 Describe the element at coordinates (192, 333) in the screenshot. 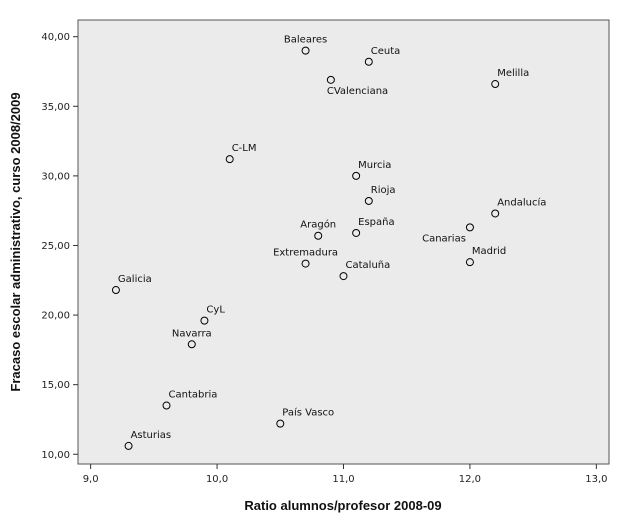

I see `point-label: Navarra` at that location.